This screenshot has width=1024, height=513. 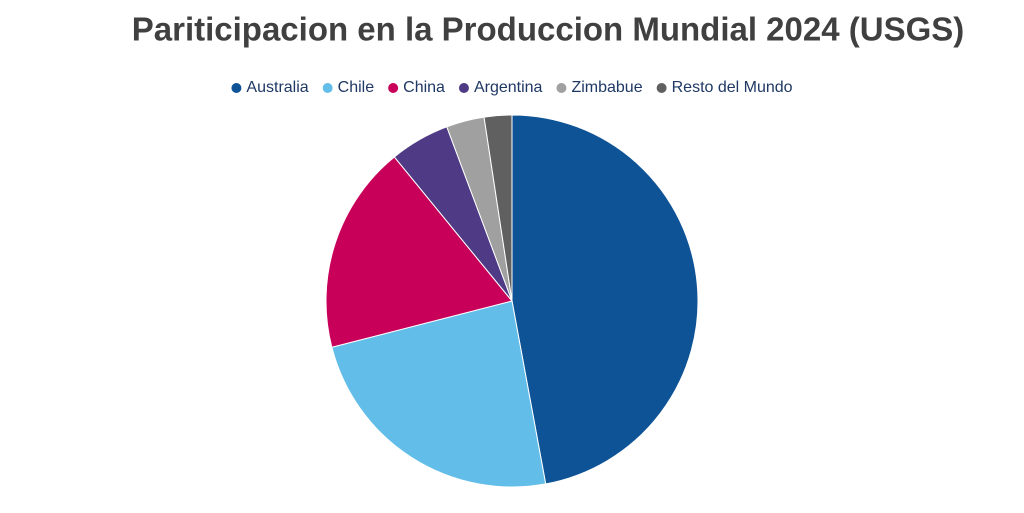 I want to click on legend-label: Chile, so click(x=356, y=87).